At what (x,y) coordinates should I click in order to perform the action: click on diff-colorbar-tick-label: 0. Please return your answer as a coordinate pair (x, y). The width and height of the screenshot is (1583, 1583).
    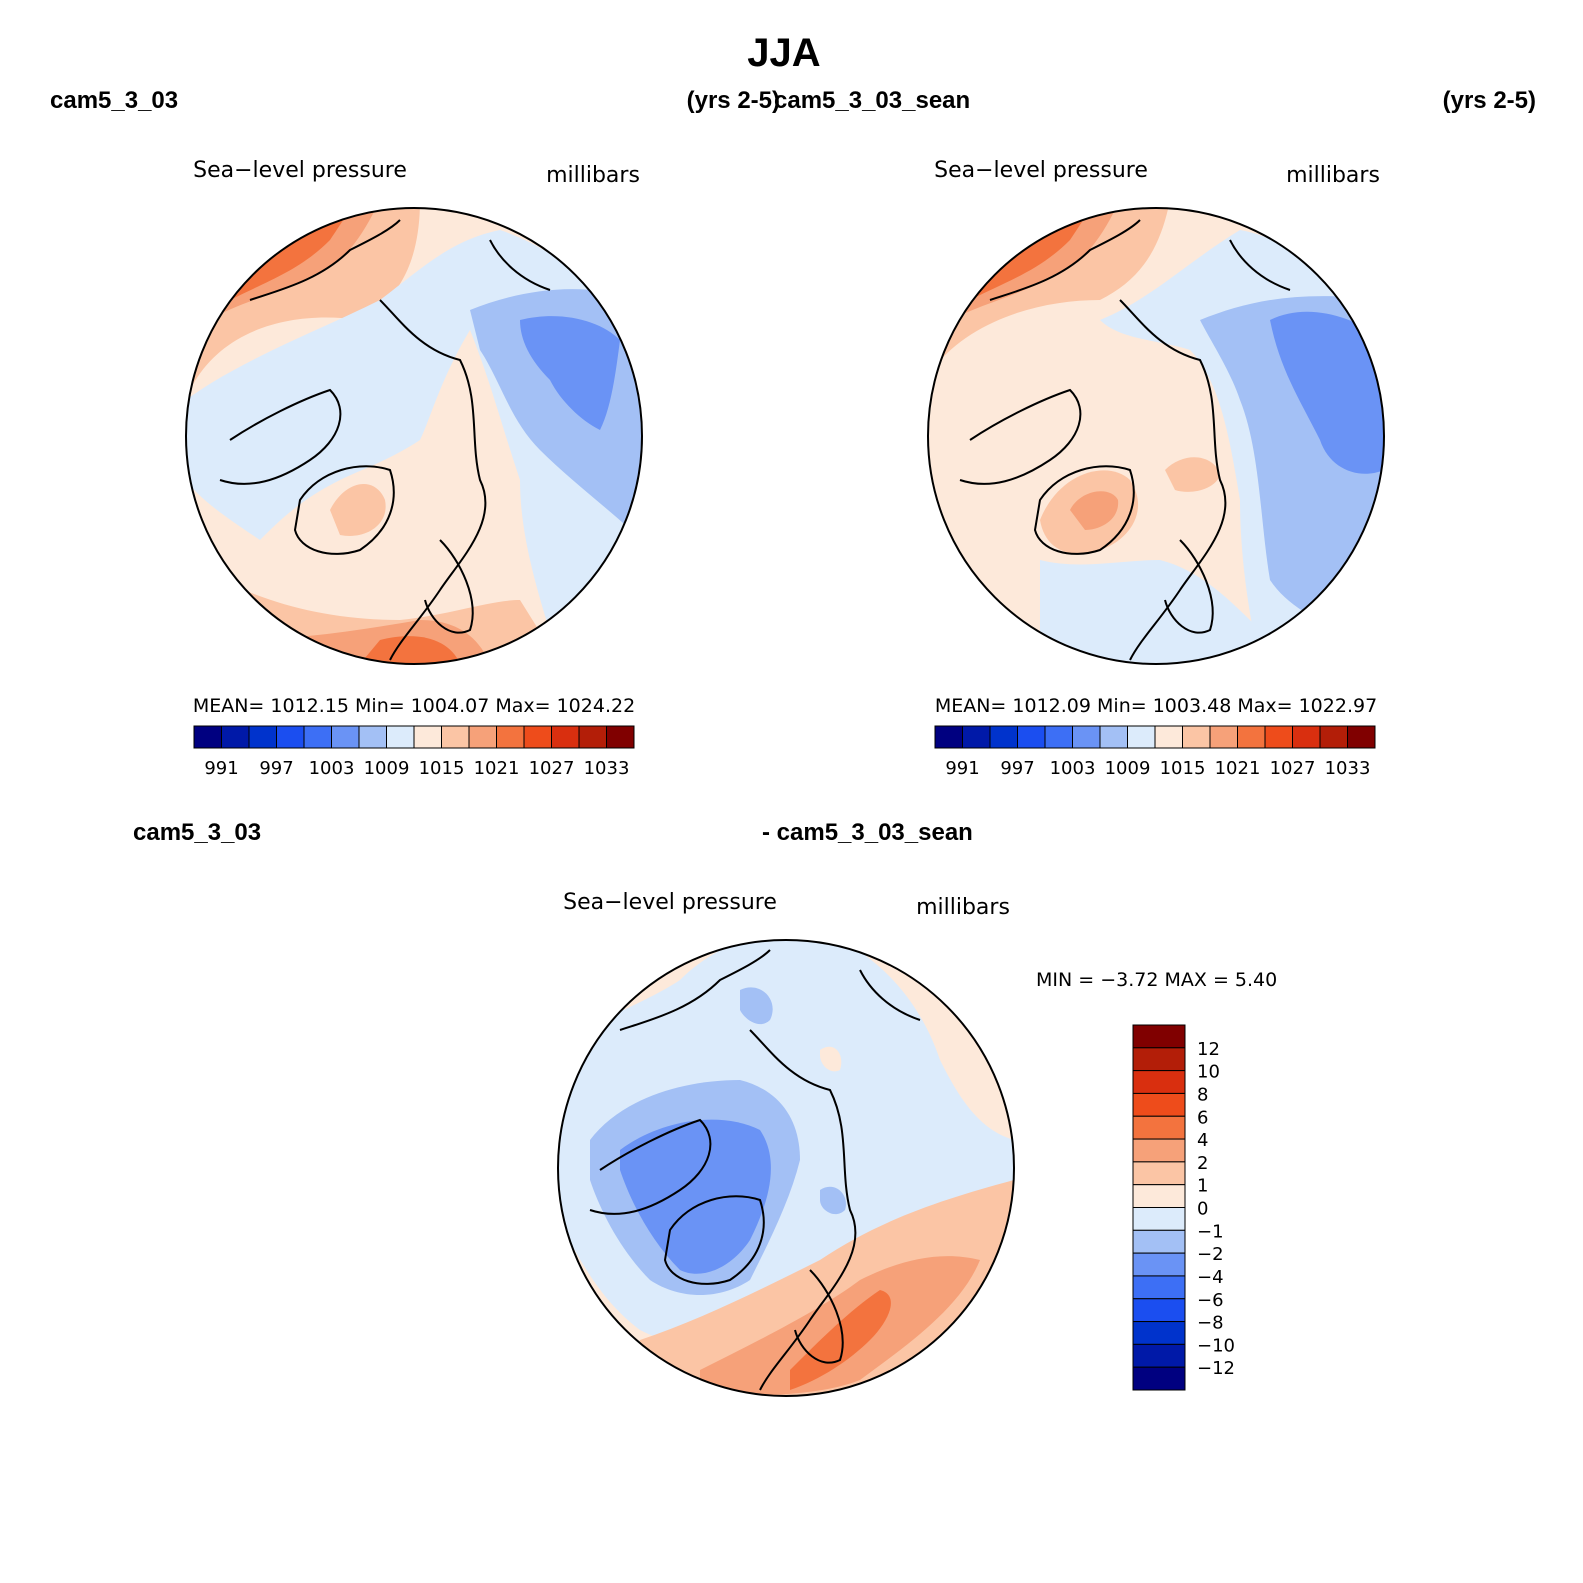
    Looking at the image, I should click on (1202, 1209).